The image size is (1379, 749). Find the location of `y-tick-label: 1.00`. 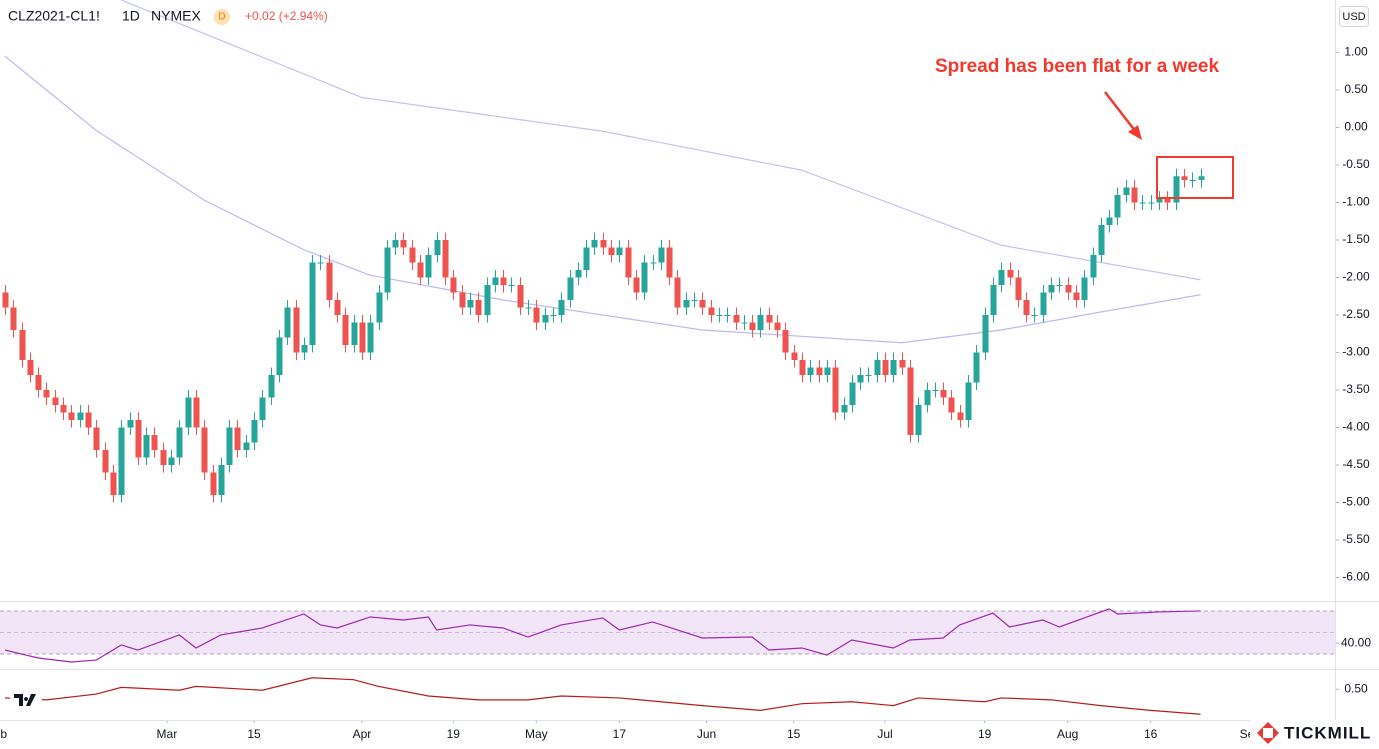

y-tick-label: 1.00 is located at coordinates (1356, 52).